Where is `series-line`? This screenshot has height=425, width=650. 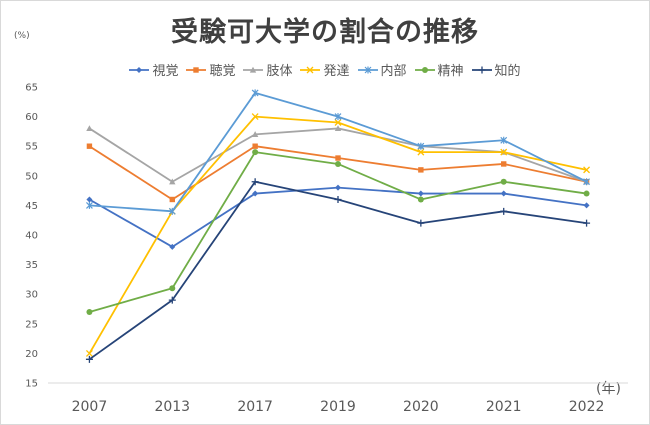
series-line is located at coordinates (337, 155).